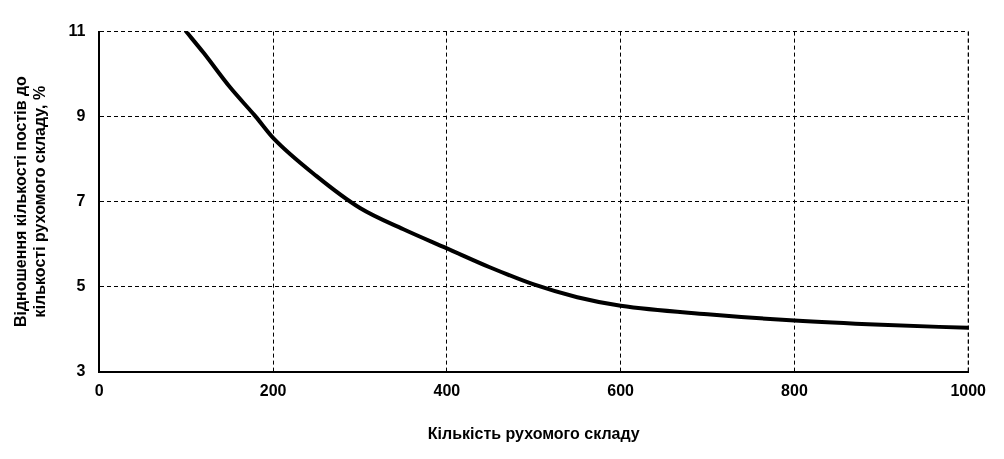  I want to click on x-tick-label: 400, so click(447, 390).